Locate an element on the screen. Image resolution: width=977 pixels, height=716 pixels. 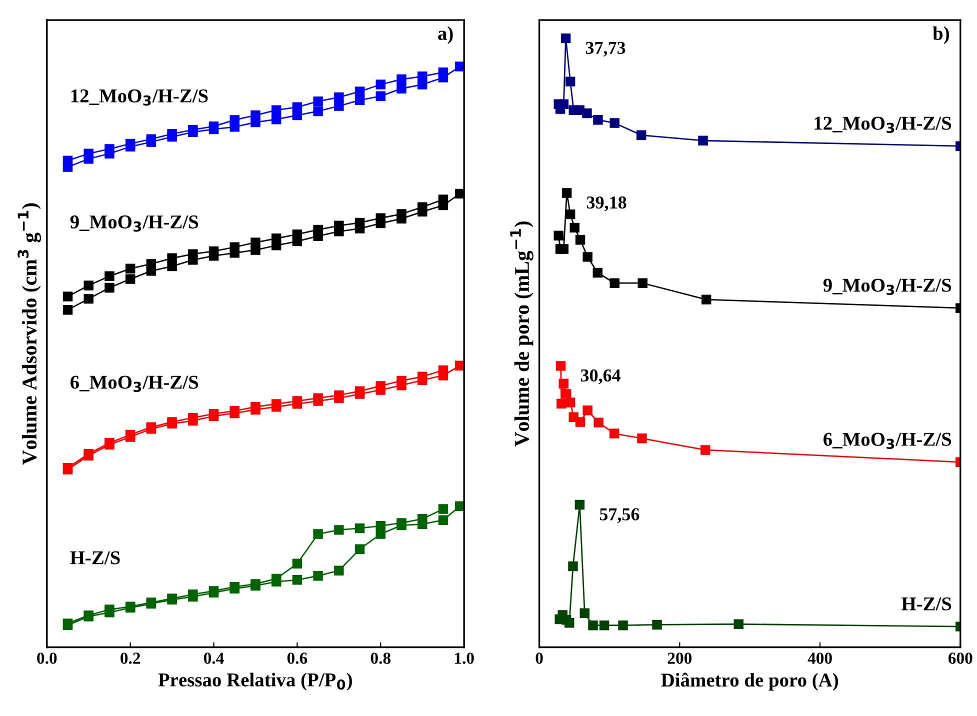
text: a) is located at coordinates (445, 35).